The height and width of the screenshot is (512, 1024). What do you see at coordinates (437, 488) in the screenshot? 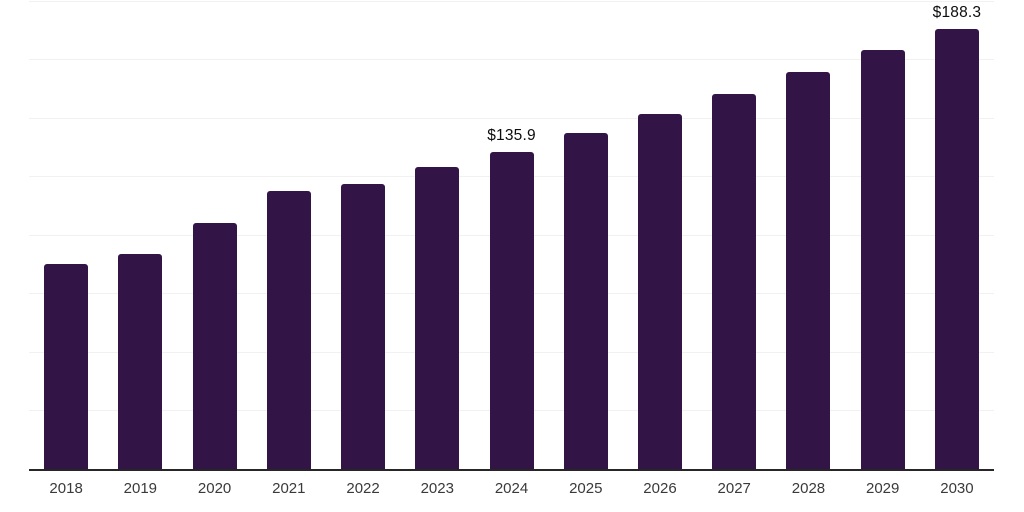
I see `x-tick-2023: 2023` at bounding box center [437, 488].